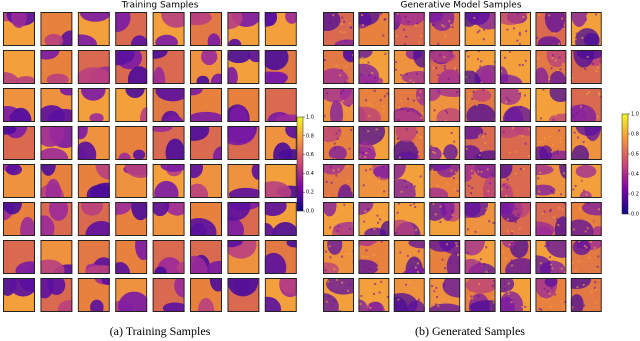  What do you see at coordinates (310, 174) in the screenshot?
I see `colorbar-tick-label: 0.4` at bounding box center [310, 174].